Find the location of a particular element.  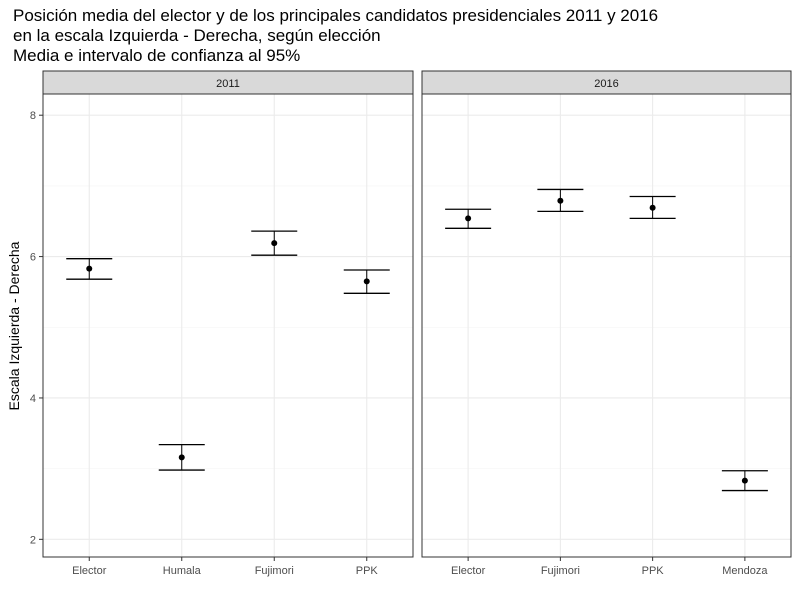

y-axis: 2 4 6 8 is located at coordinates (36, 328).